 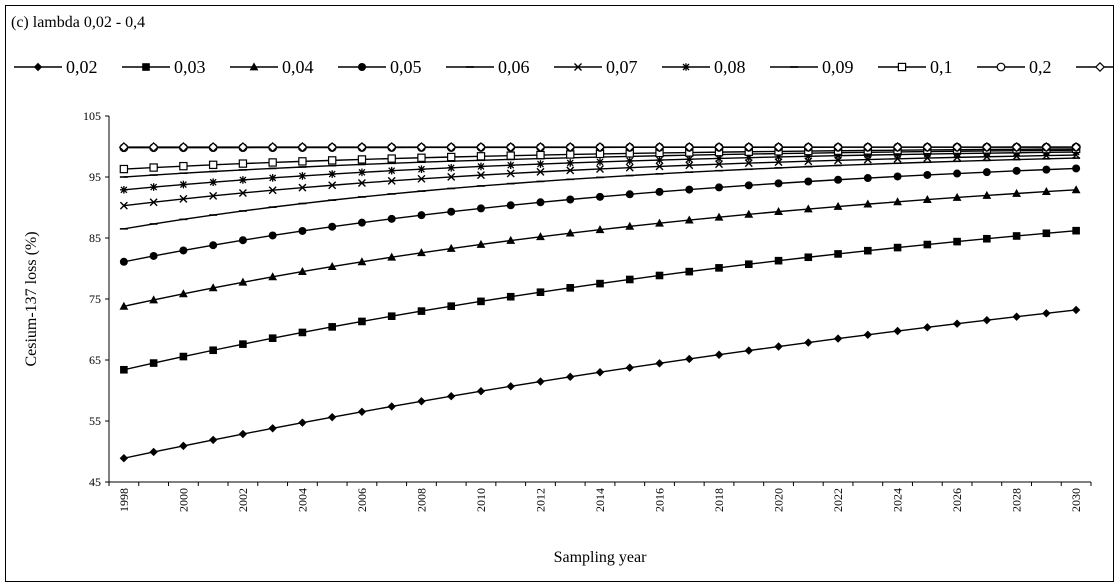 I want to click on x-tick-label: 2028, so click(x=1017, y=500).